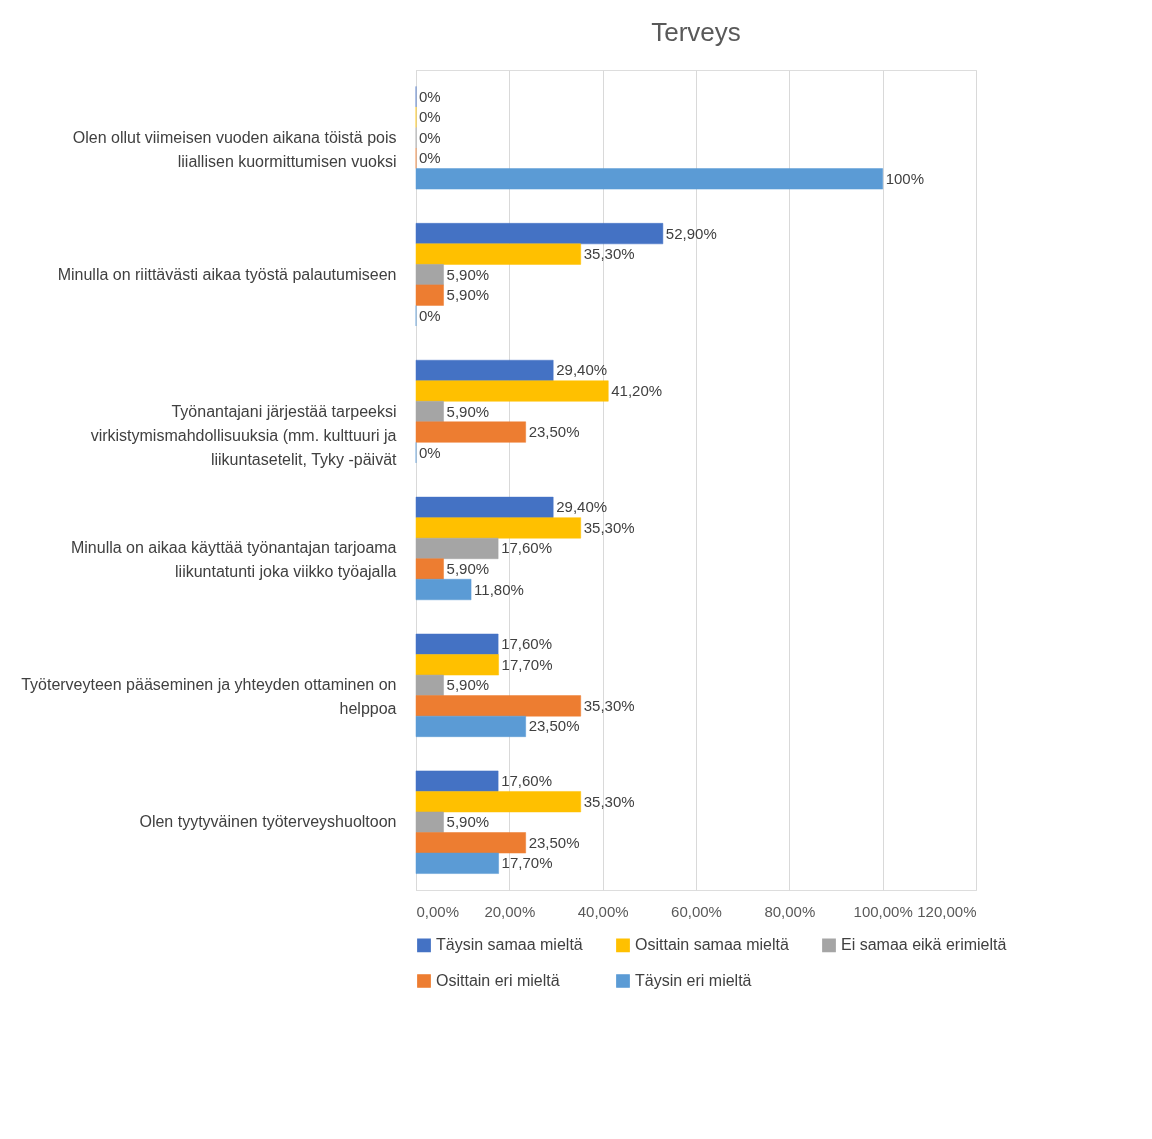  I want to click on x-tick-label: 20,00%, so click(510, 911).